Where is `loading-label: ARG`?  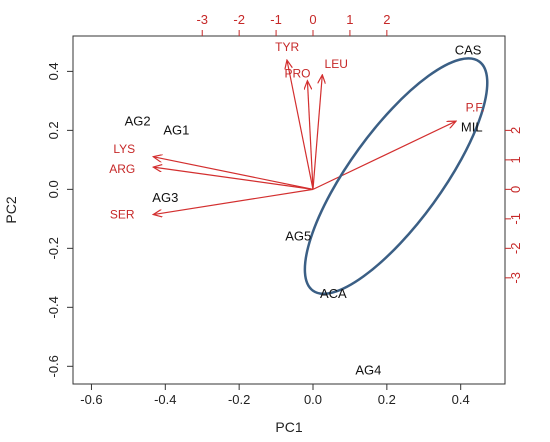
loading-label: ARG is located at coordinates (122, 169).